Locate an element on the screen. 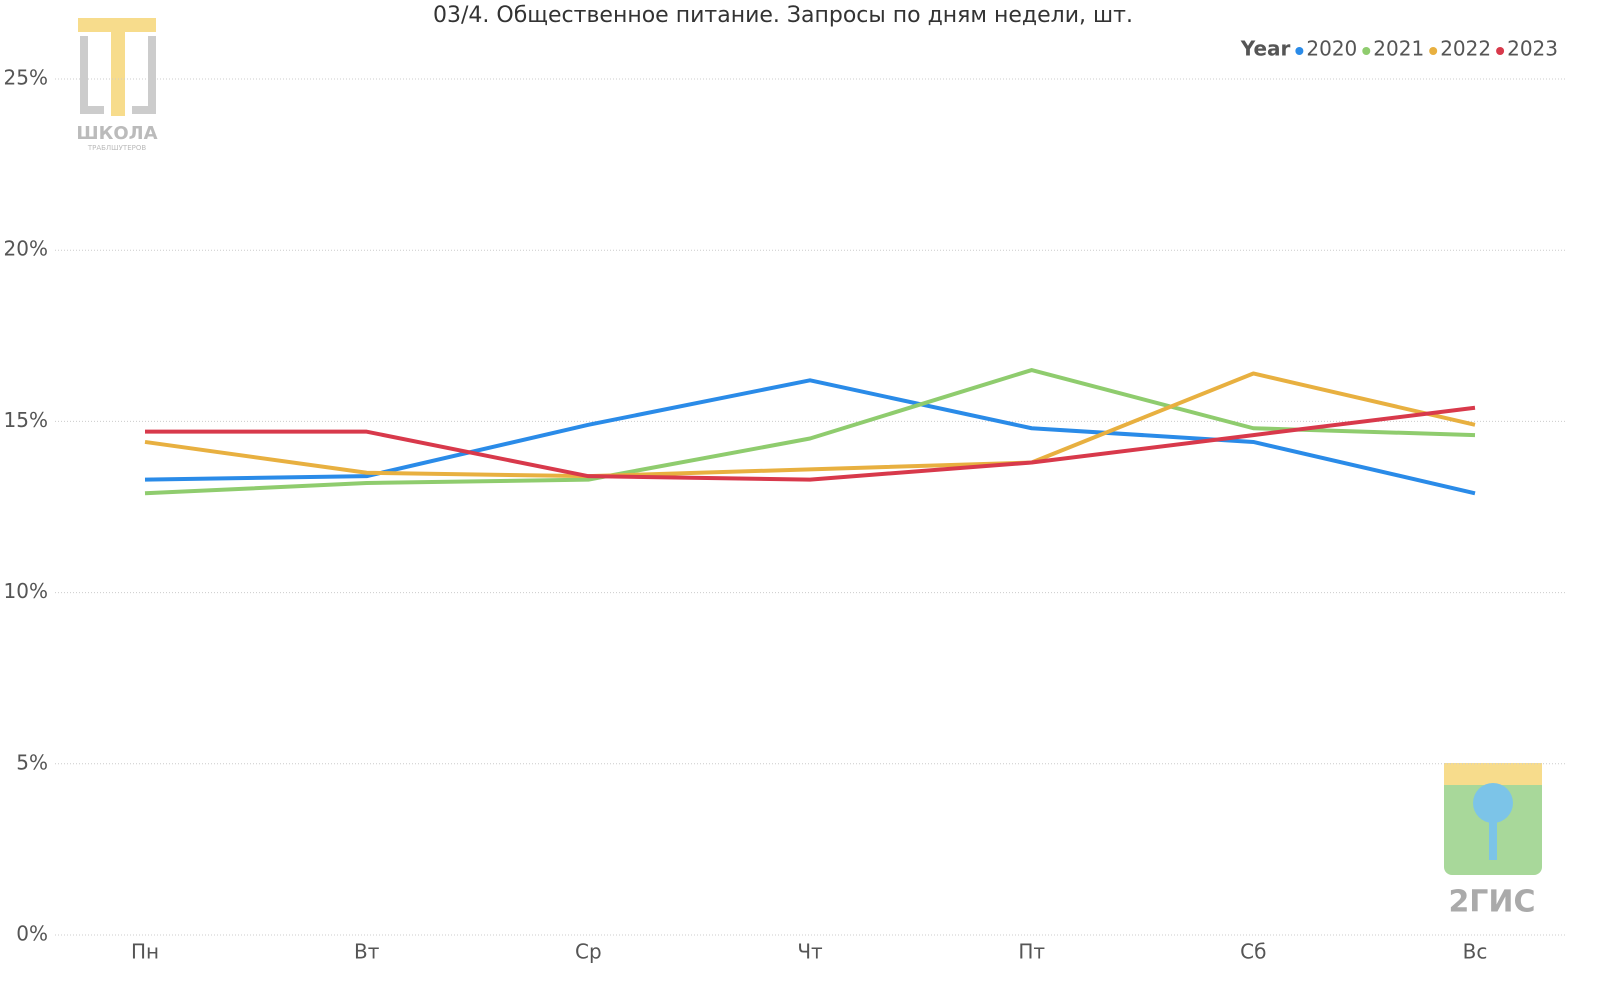 Image resolution: width=1600 pixels, height=995 pixels. legend: 2023 2022 2021 2020 Year is located at coordinates (1399, 49).